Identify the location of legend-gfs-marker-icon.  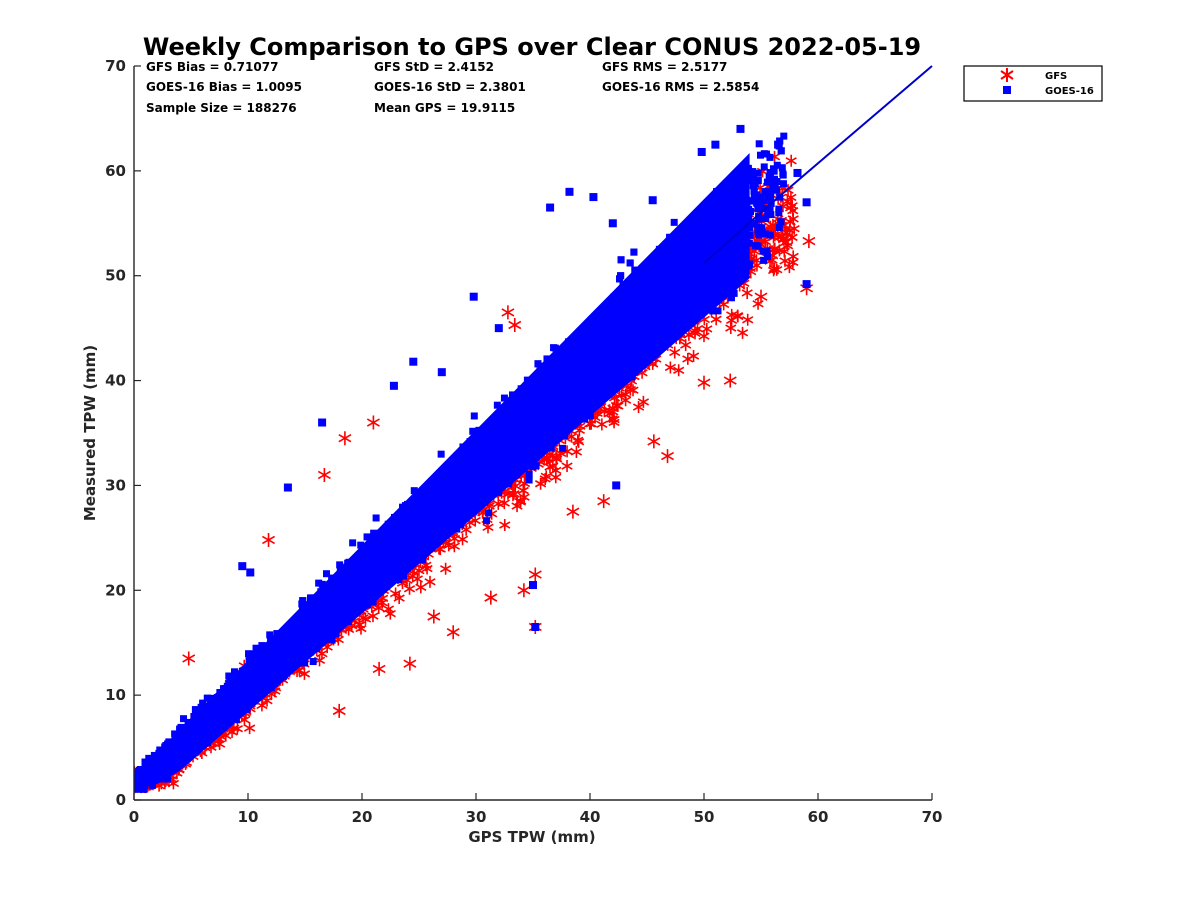
(1007, 75).